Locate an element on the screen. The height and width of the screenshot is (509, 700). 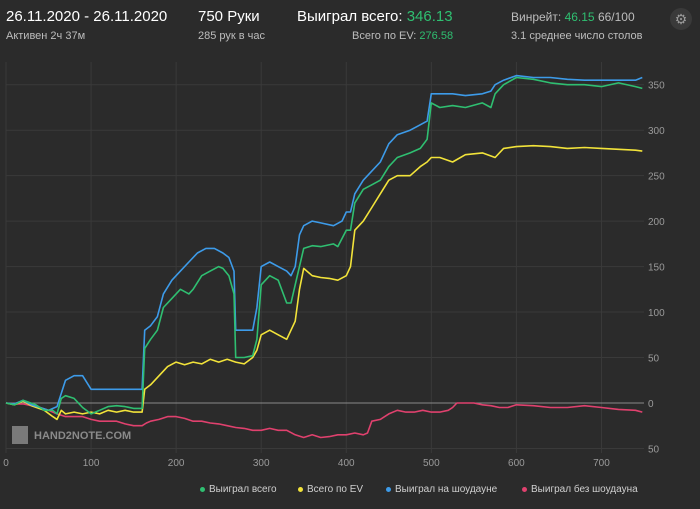
x-tick-label: 100 is located at coordinates (91, 463).